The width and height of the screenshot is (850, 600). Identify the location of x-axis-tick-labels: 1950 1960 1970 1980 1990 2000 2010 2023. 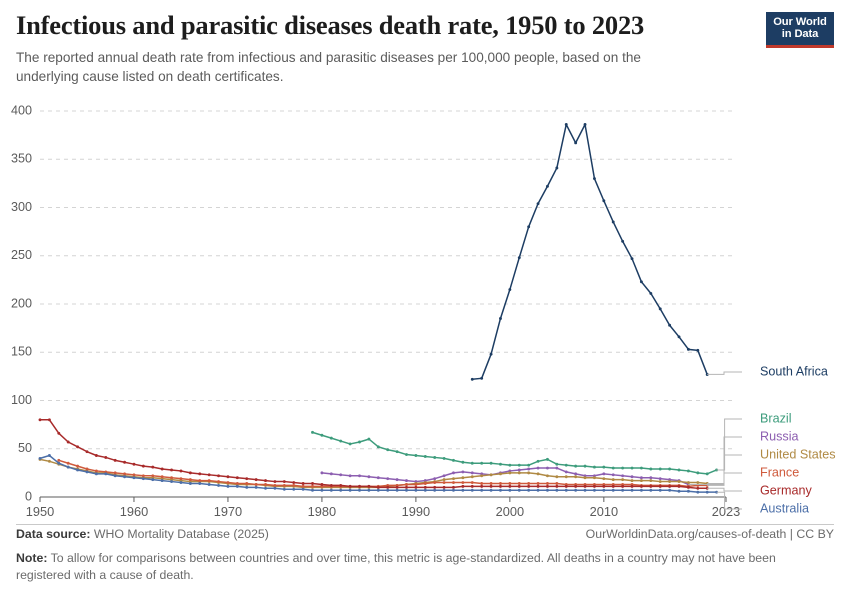
(383, 511).